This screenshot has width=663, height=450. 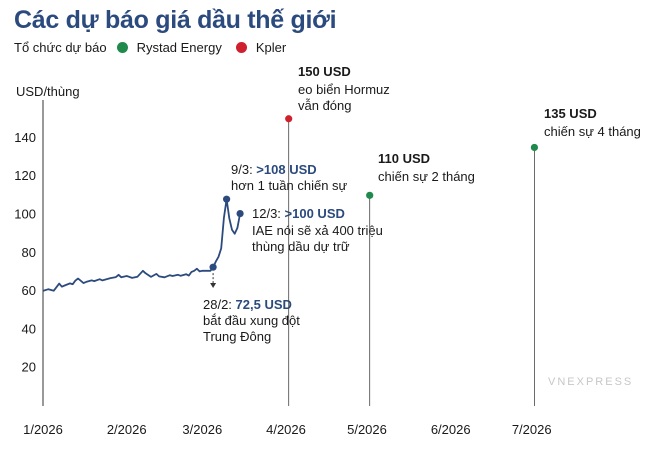 What do you see at coordinates (325, 105) in the screenshot?
I see `forecast-desc-kpler-150-2: vẫn đóng` at bounding box center [325, 105].